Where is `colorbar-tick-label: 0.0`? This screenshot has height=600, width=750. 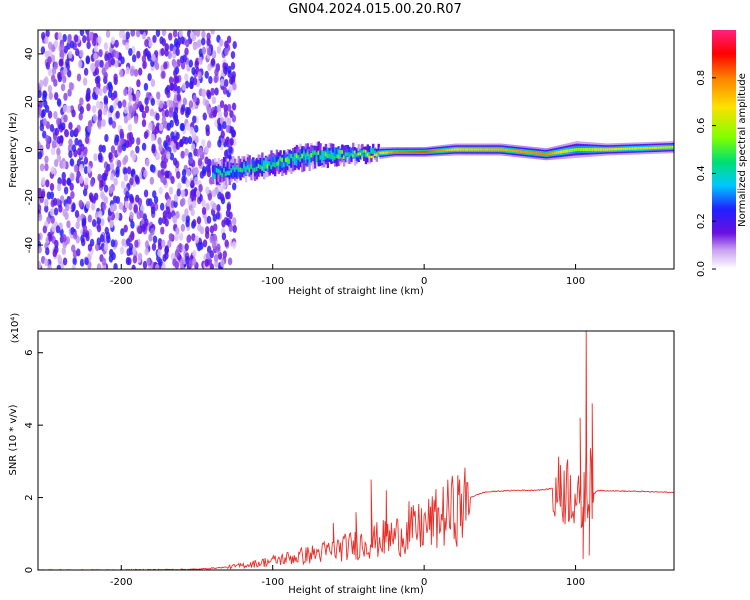 colorbar-tick-label: 0.0 is located at coordinates (701, 269).